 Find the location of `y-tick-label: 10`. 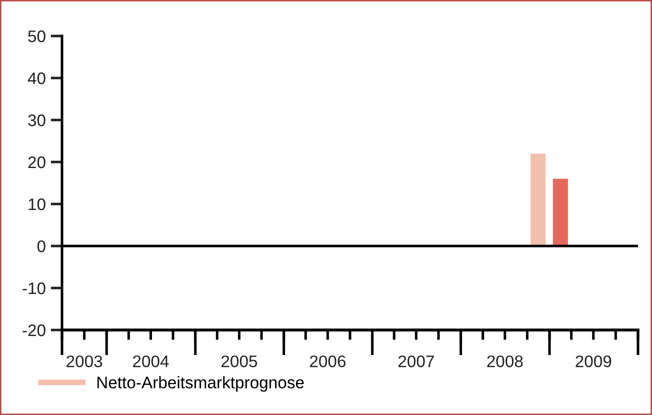

y-tick-label: 10 is located at coordinates (37, 204).